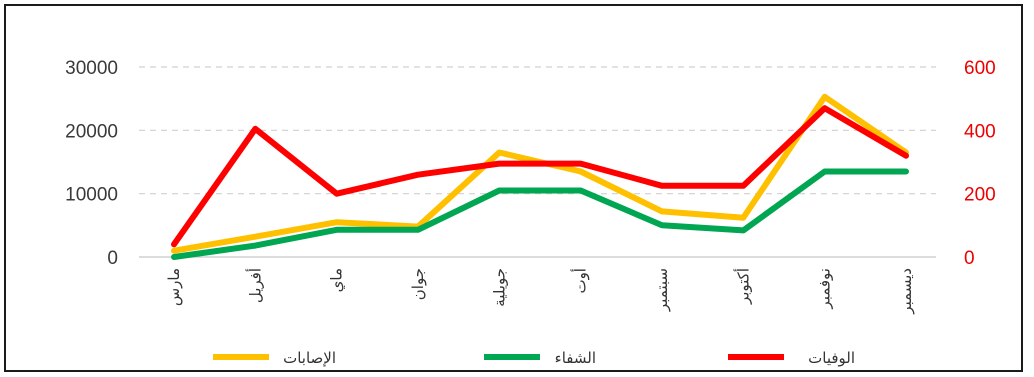 The height and width of the screenshot is (377, 1034). Describe the element at coordinates (91, 195) in the screenshot. I see `left-tick-label: 10000` at that location.